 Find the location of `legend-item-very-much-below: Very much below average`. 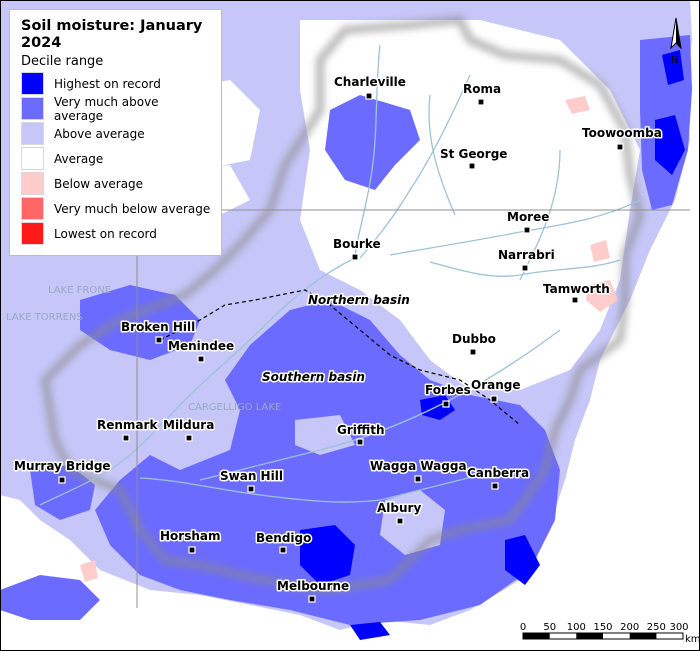

legend-item-very-much-below: Very much below average is located at coordinates (116, 208).